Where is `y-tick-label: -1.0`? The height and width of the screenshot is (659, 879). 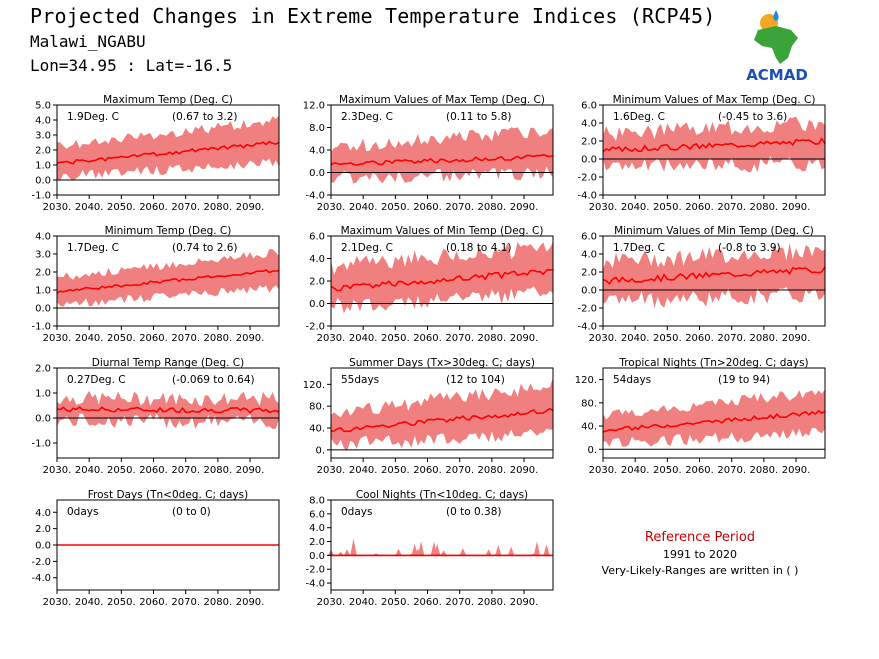
y-tick-label: -1.0 is located at coordinates (41, 196).